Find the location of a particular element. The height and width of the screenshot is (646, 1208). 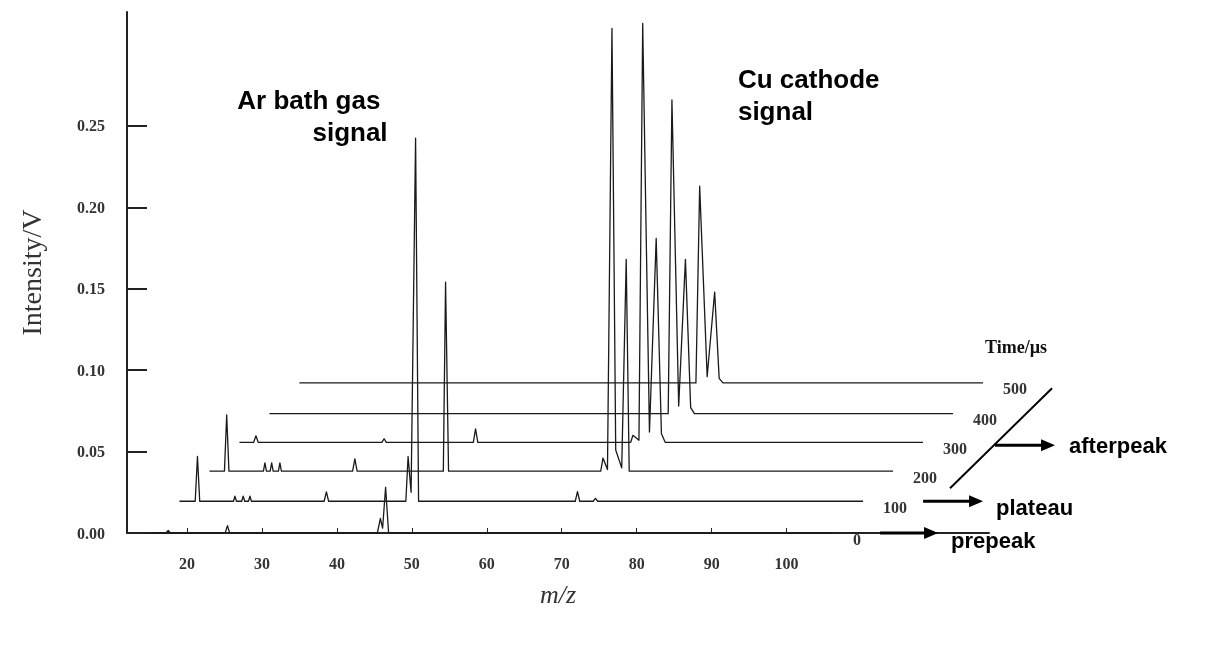

y-tick-label: 0.10 is located at coordinates (91, 370).